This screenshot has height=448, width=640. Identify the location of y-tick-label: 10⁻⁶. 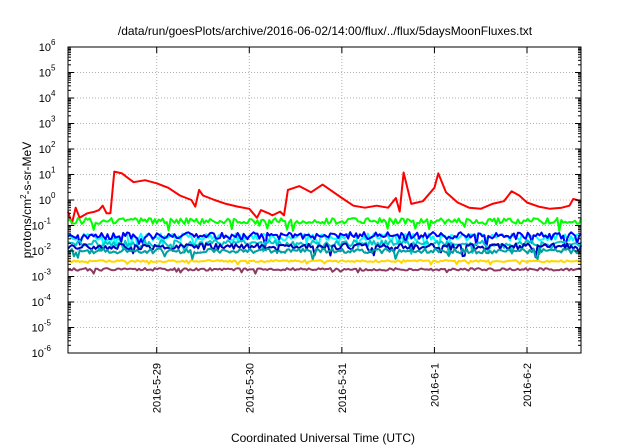
(42, 352).